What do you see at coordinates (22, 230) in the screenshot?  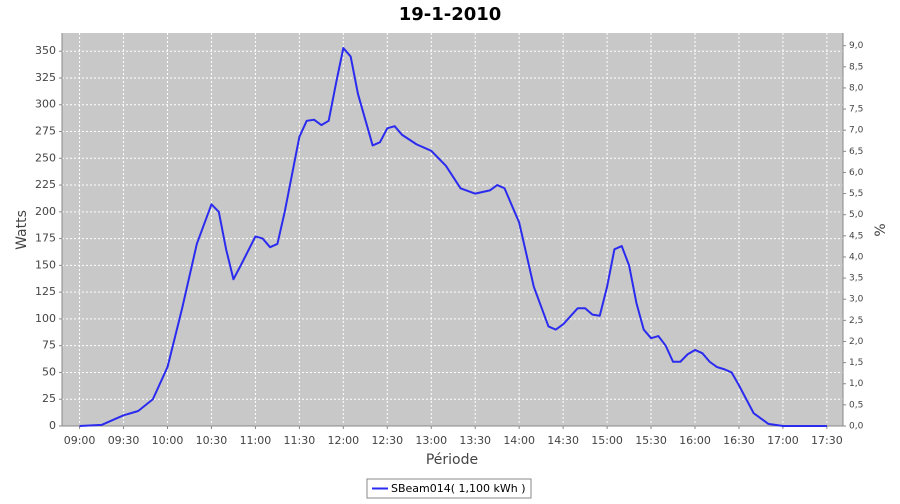 I see `y-axis-label: Watts` at bounding box center [22, 230].